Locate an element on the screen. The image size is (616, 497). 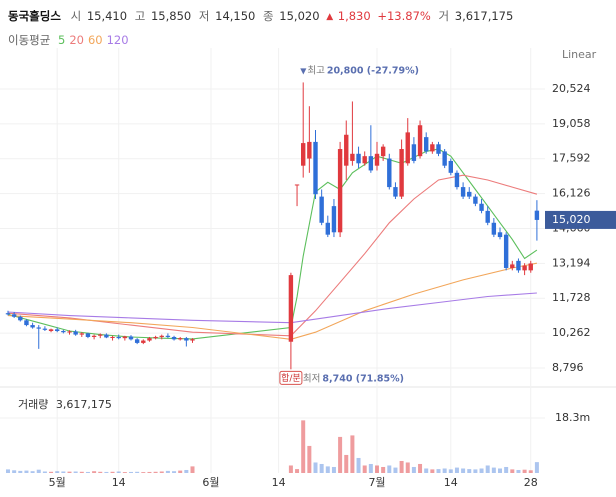
y-tick-label: 20,524 is located at coordinates (571, 88).